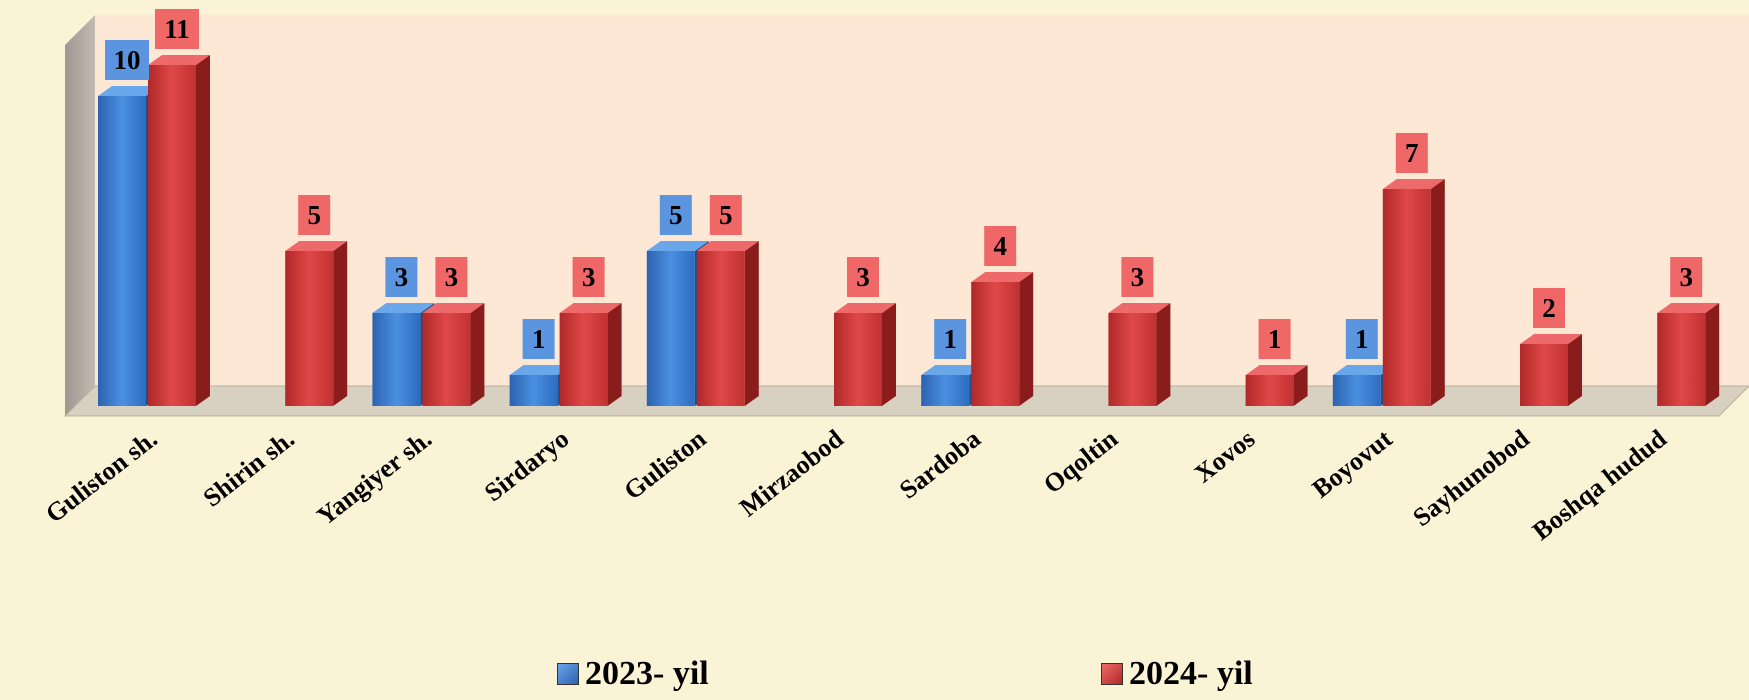 The image size is (1749, 700). I want to click on legend-swatch-2024, so click(1112, 674).